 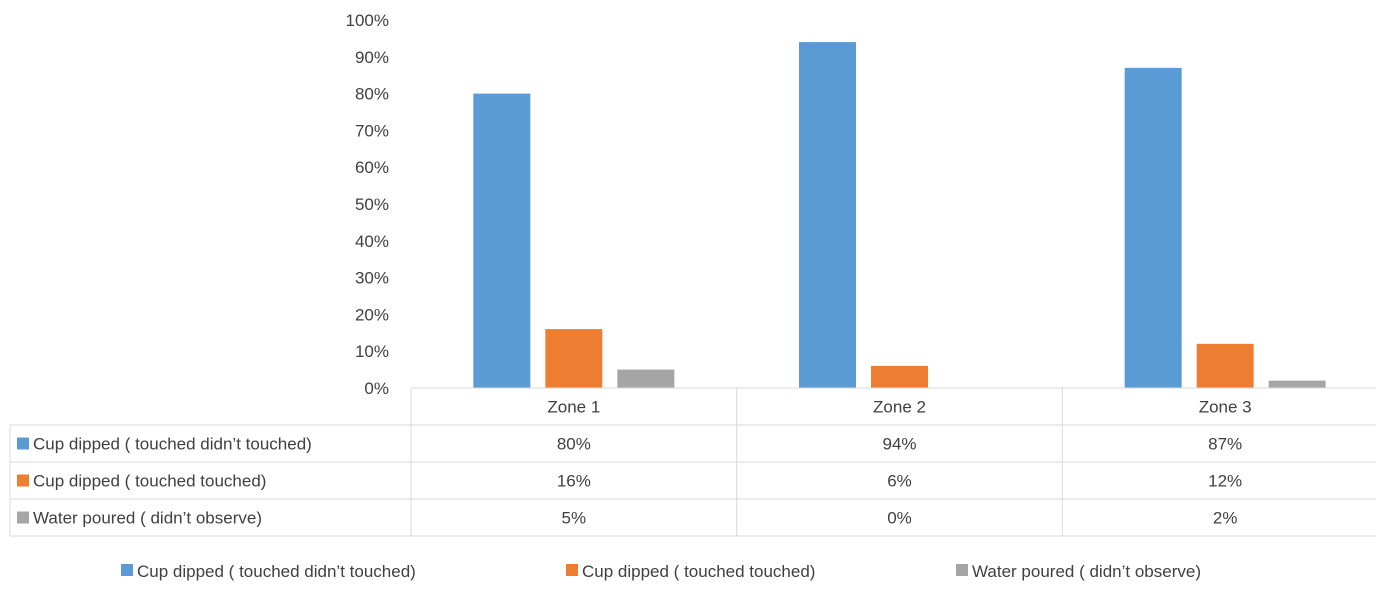 I want to click on data-label: 80%, so click(x=574, y=444).